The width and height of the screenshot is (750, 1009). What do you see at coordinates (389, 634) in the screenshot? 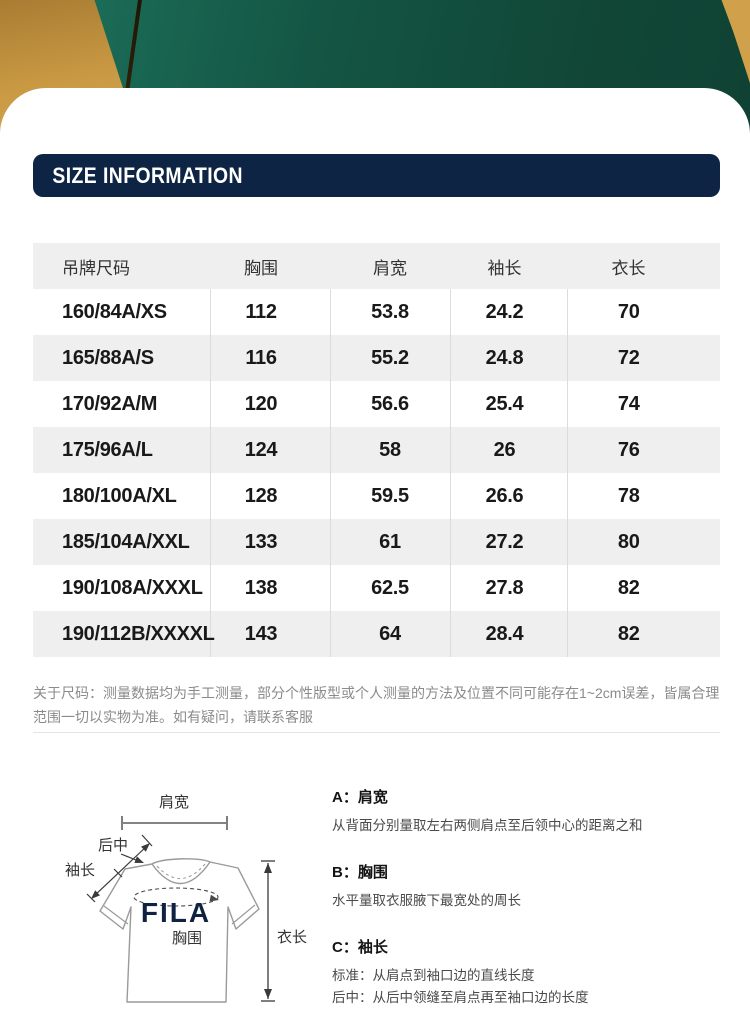
I see `shoulder-cell: 64` at bounding box center [389, 634].